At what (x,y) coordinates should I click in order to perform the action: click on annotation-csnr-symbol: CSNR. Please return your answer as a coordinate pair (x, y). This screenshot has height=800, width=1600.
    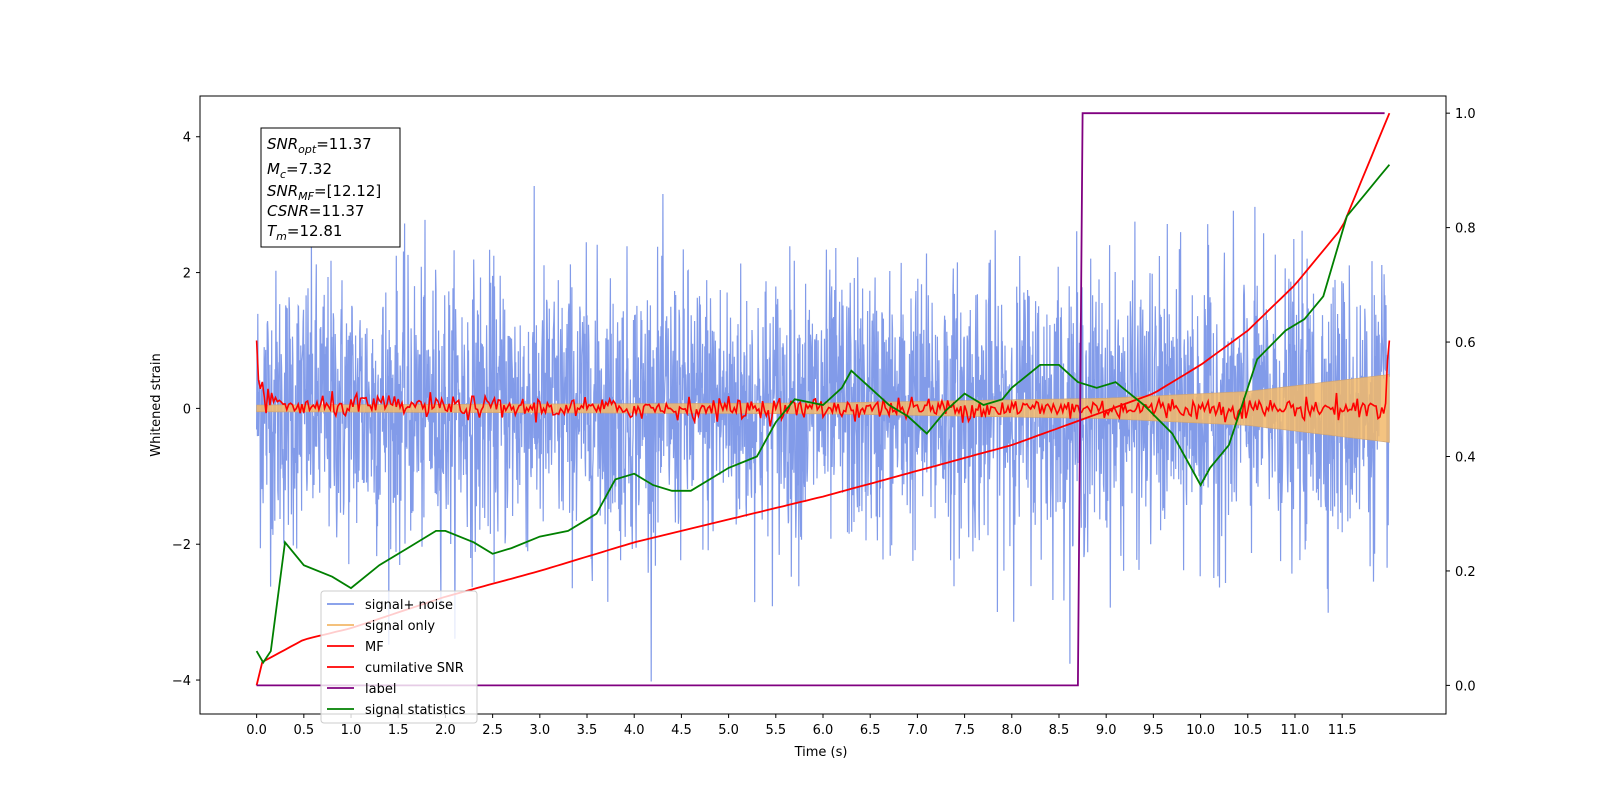
    Looking at the image, I should click on (288, 211).